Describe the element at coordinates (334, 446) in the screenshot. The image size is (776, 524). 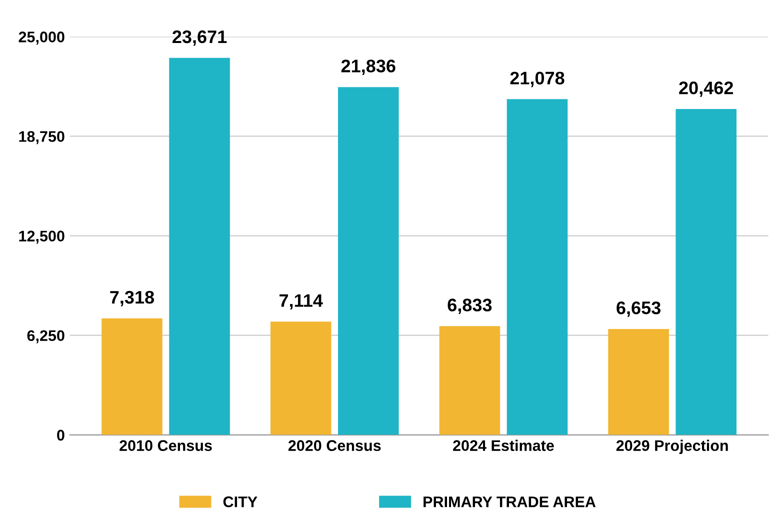
I see `x-tick-label: 2020 Census` at that location.